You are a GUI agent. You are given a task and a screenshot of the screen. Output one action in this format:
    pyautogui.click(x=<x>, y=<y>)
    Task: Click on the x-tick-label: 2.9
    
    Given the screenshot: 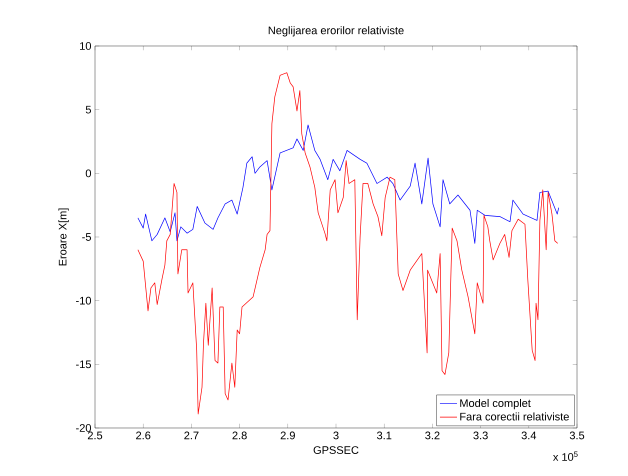 What is the action you would take?
    pyautogui.click(x=287, y=436)
    